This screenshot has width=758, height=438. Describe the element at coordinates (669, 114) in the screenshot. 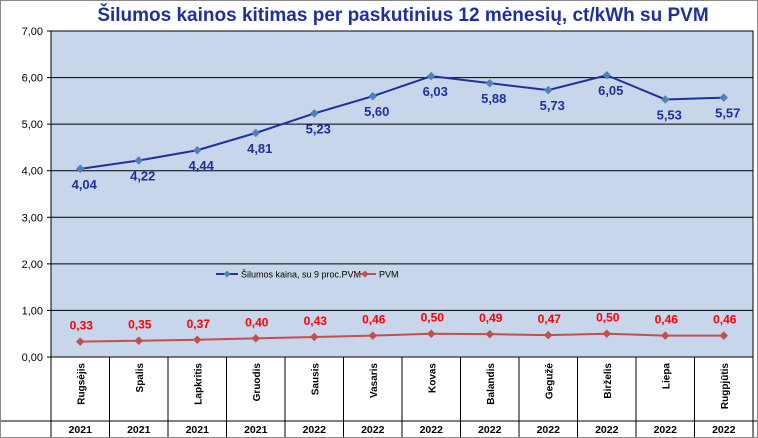

I see `data-label: 5,53` at that location.